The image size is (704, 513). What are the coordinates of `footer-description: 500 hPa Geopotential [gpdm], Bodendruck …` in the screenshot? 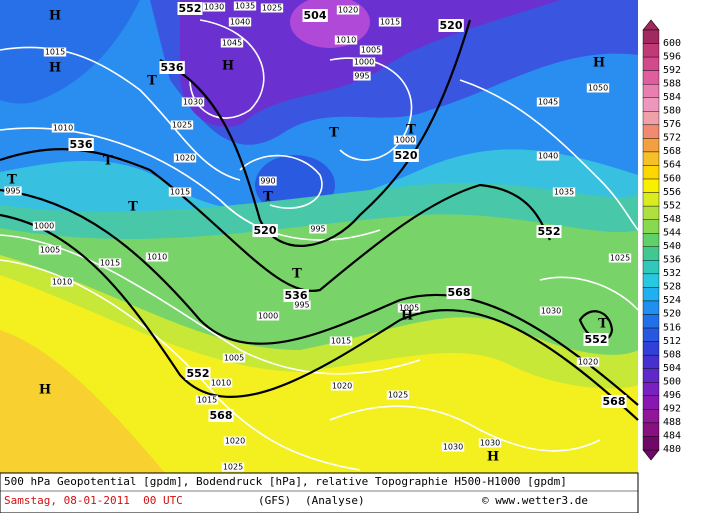 It's located at (285, 481).